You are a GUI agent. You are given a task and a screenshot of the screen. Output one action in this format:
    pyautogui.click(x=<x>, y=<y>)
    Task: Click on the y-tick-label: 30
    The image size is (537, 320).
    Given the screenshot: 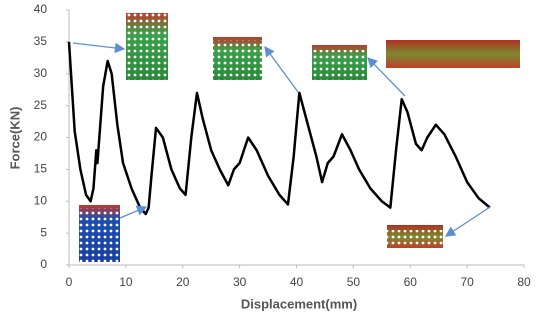 What is the action you would take?
    pyautogui.click(x=41, y=73)
    